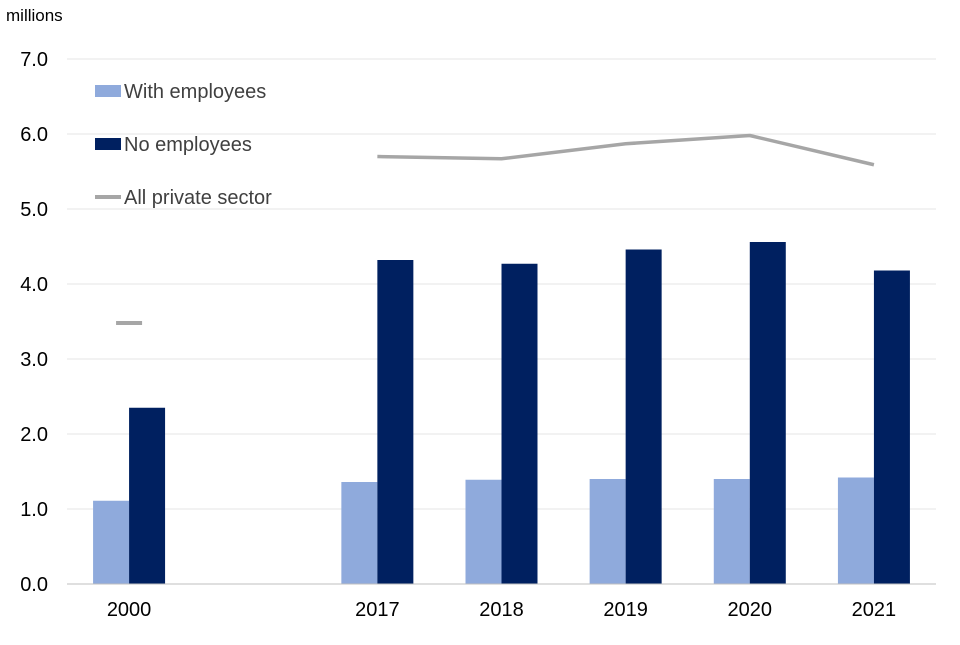  I want to click on y-tick-label: 6.0, so click(34, 135).